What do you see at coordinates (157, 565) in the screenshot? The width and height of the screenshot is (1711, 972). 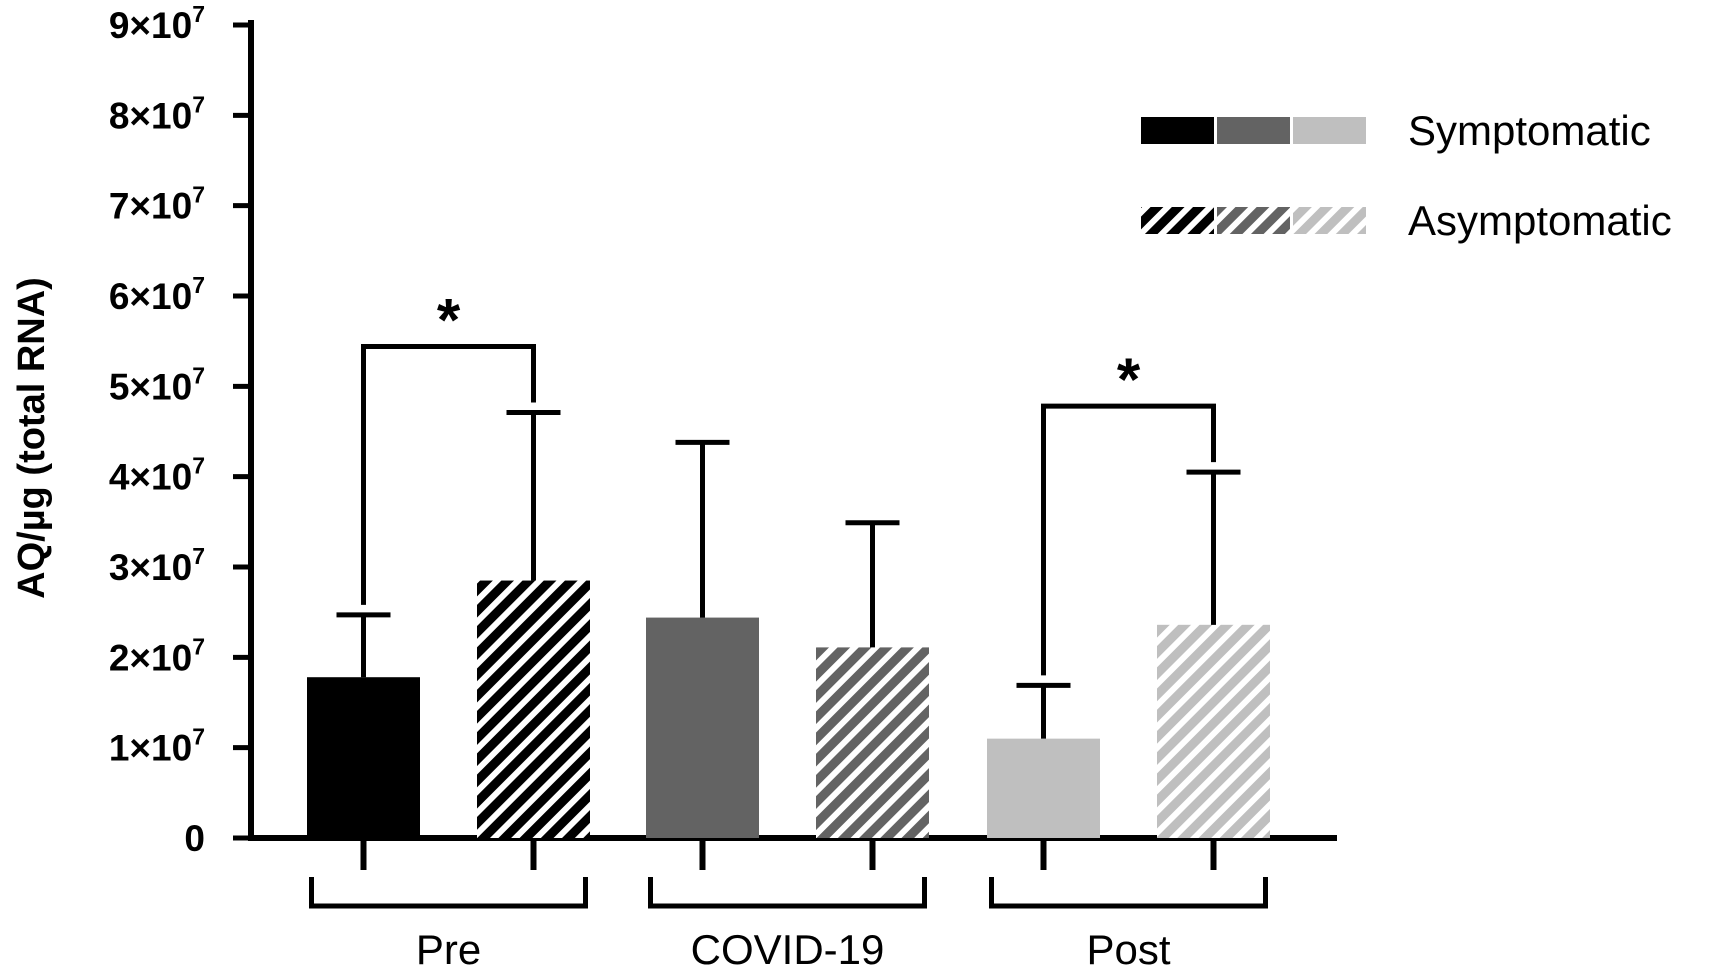 I see `y-tick-label: 3×10⁷` at bounding box center [157, 565].